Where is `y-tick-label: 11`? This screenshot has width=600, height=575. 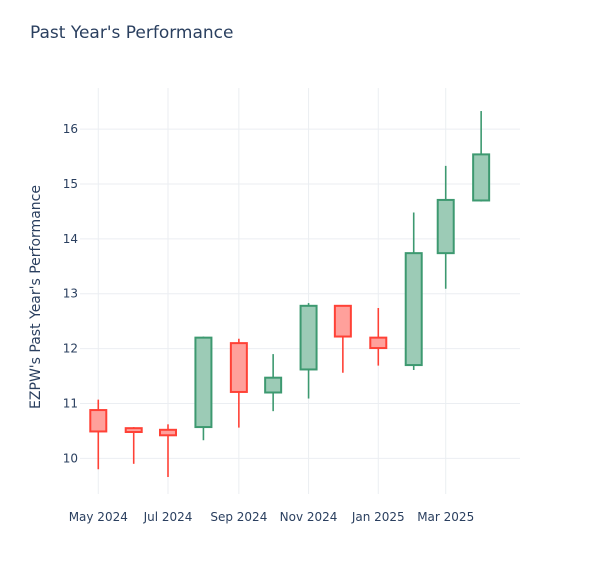 y-tick-label: 11 is located at coordinates (70, 403).